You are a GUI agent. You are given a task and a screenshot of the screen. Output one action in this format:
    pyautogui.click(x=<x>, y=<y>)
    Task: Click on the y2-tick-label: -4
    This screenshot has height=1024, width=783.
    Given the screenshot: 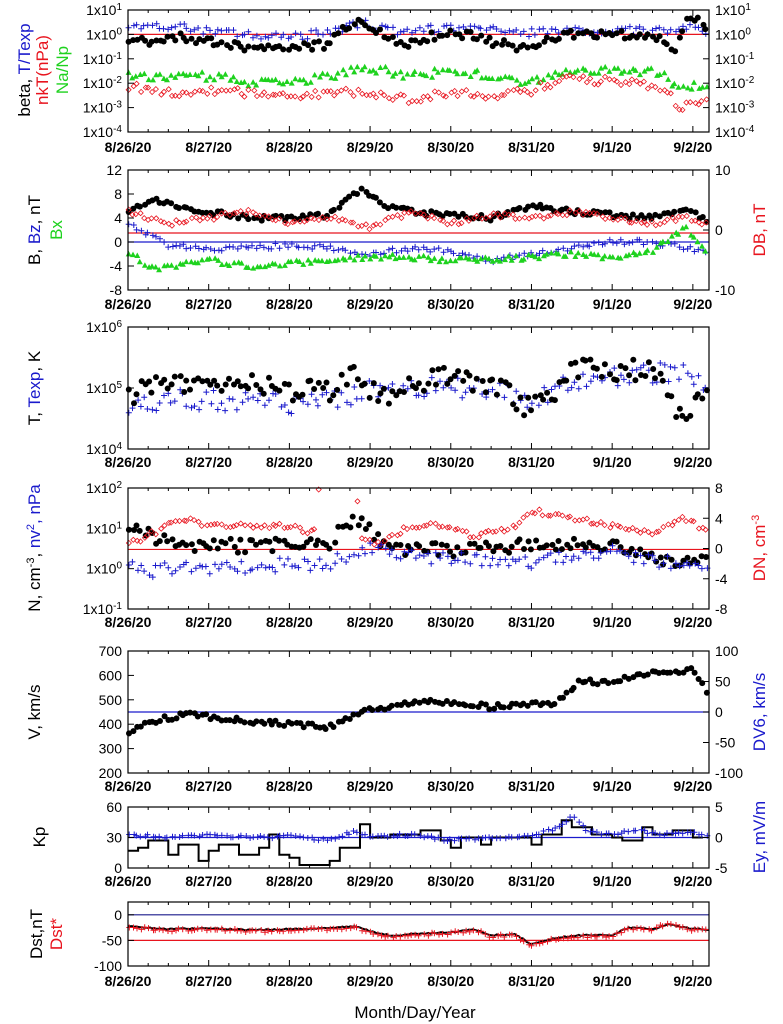 What is the action you would take?
    pyautogui.click(x=721, y=579)
    